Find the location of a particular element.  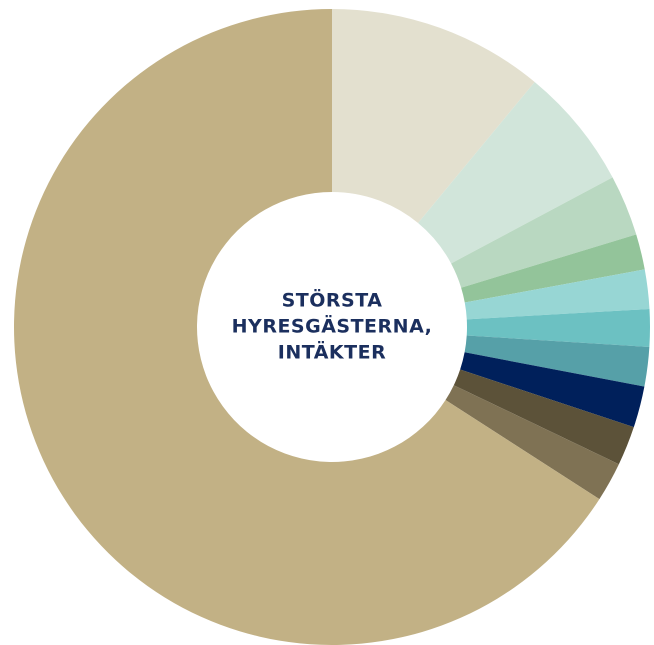

center-title: HYRESGÄSTERNA, is located at coordinates (332, 326).